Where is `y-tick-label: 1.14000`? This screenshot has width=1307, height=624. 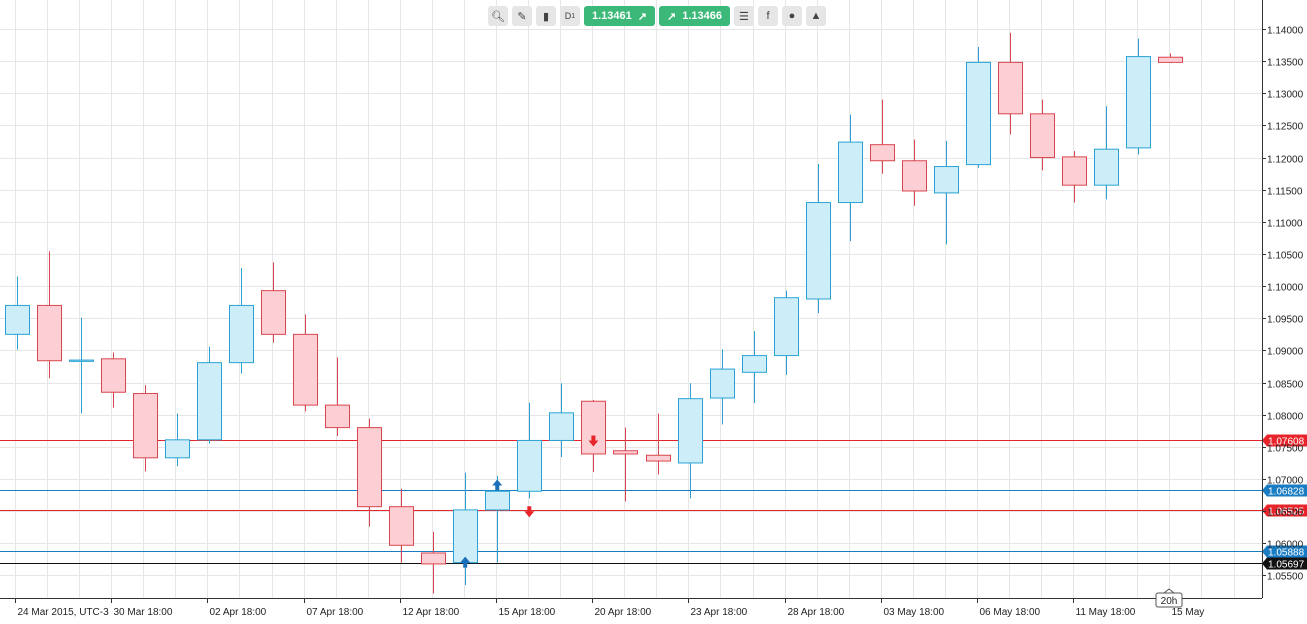 y-tick-label: 1.14000 is located at coordinates (1285, 31).